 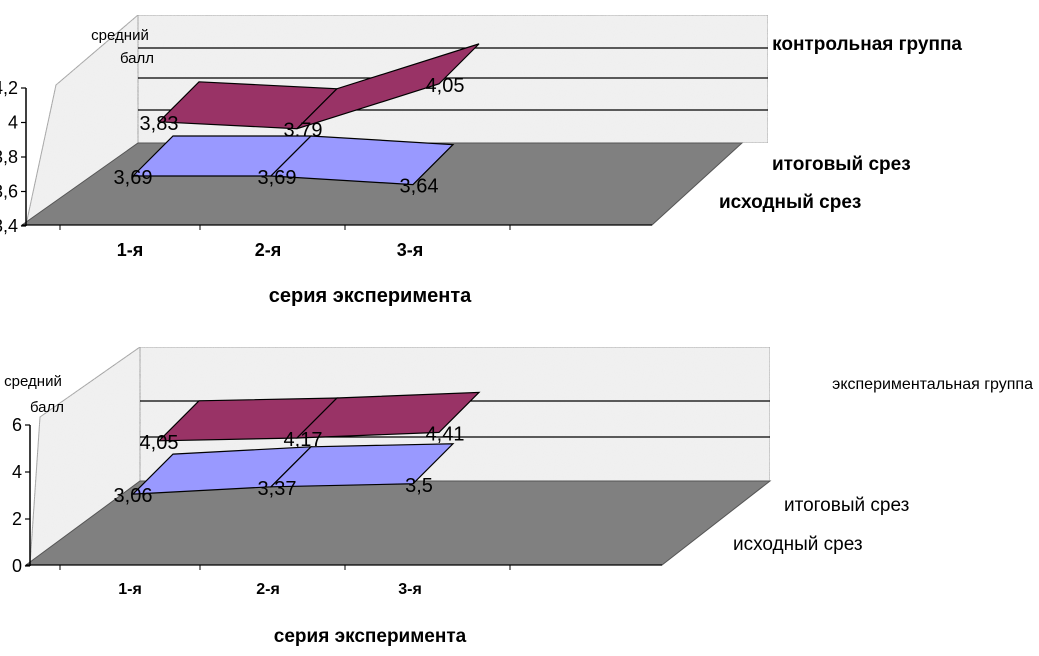 What do you see at coordinates (9, 192) in the screenshot?
I see `y-tick-label: 3,6` at bounding box center [9, 192].